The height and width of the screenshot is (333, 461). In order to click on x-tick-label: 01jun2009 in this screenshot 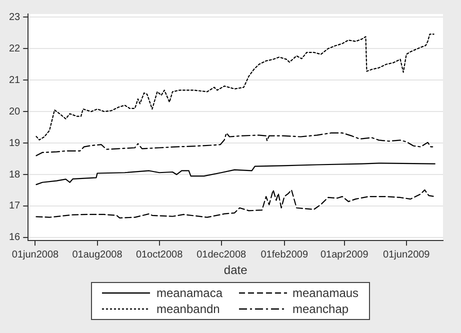, I will do `click(406, 254)`.